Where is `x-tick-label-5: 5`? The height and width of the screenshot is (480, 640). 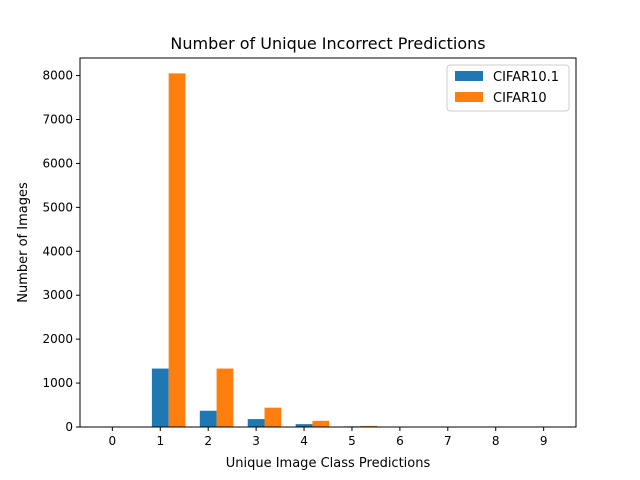 x-tick-label-5: 5 is located at coordinates (352, 441).